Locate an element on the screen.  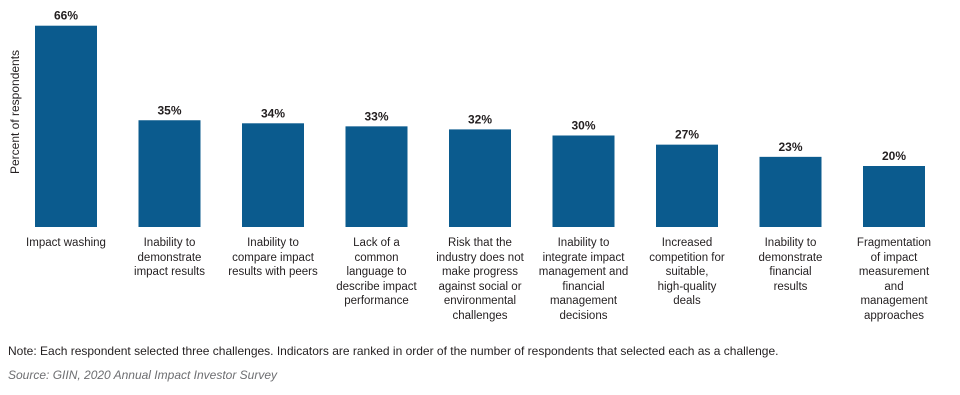
value-label: 27% is located at coordinates (687, 135).